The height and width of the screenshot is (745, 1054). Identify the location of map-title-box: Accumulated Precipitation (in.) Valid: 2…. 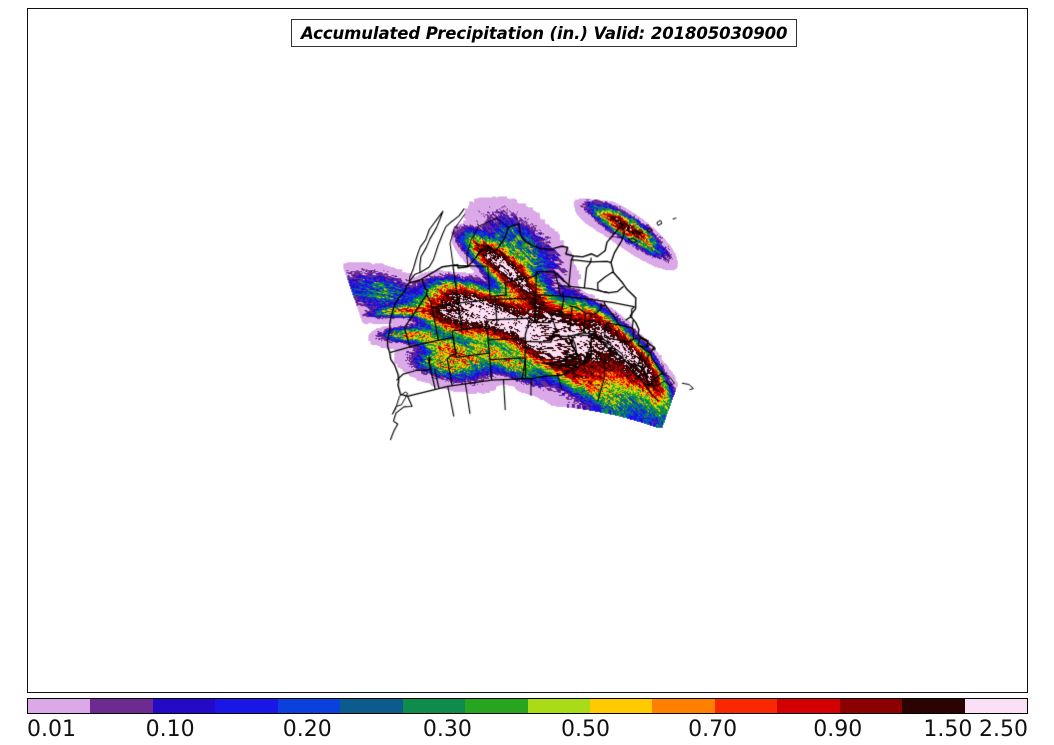
(544, 33).